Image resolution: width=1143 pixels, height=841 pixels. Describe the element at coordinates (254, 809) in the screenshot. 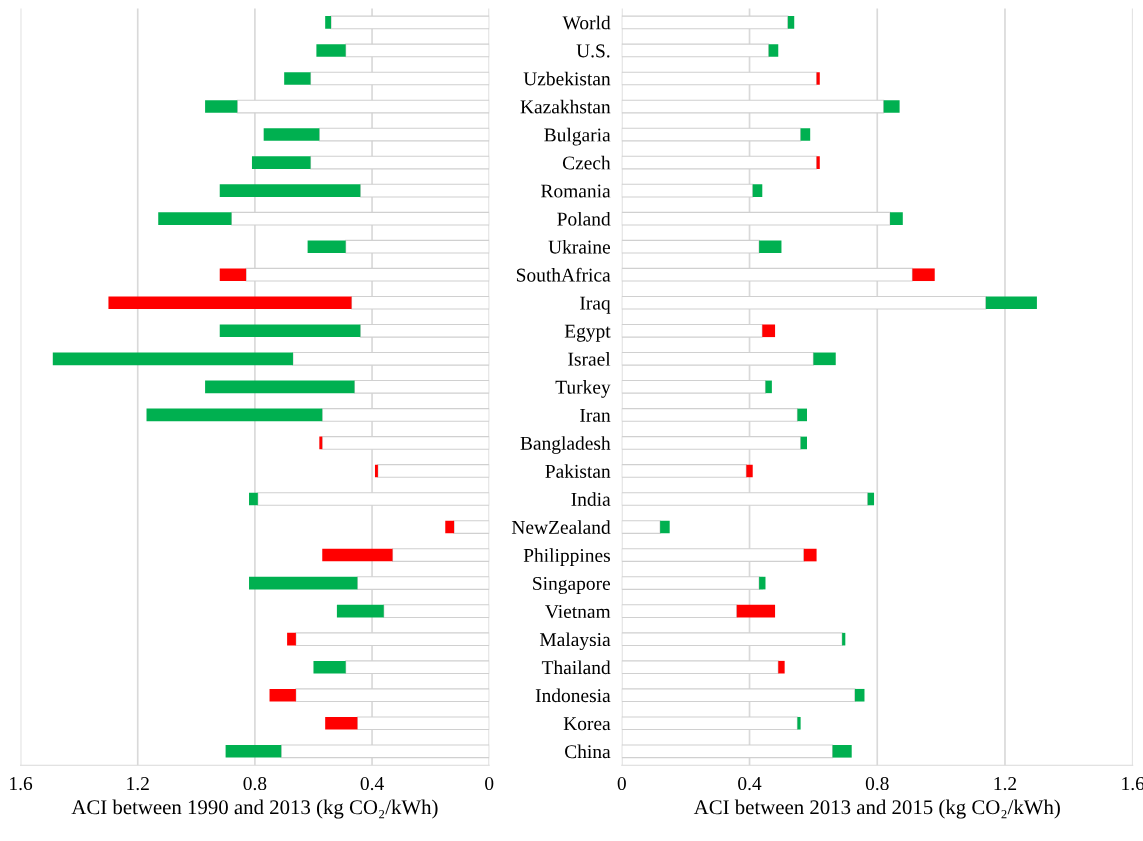

I see `x-axis-title: ACI between 1990 and 2013 (kg CO₂/kWh)` at that location.